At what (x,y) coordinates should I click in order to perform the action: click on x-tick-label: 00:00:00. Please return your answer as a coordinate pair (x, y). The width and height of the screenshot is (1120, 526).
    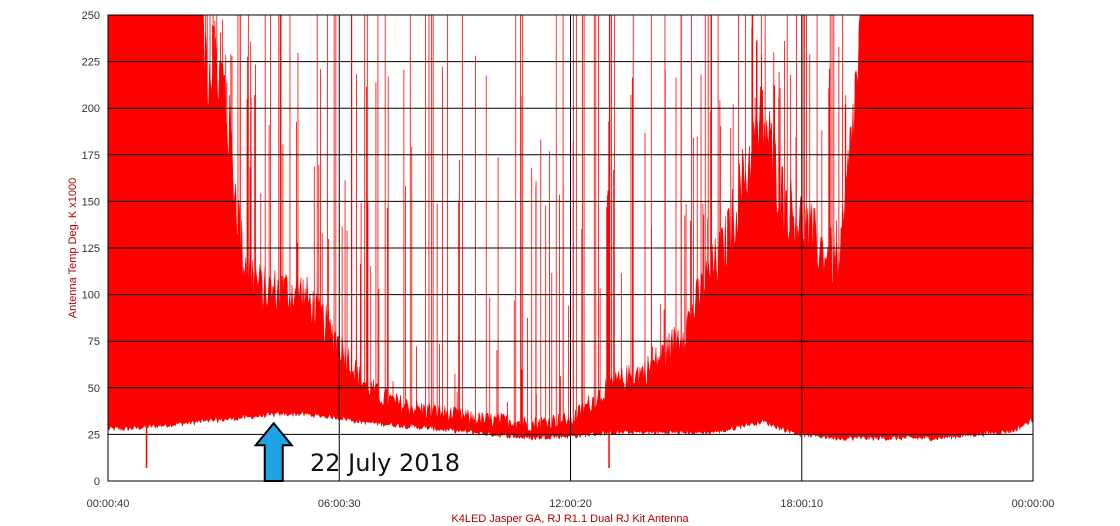
    Looking at the image, I should click on (1033, 504).